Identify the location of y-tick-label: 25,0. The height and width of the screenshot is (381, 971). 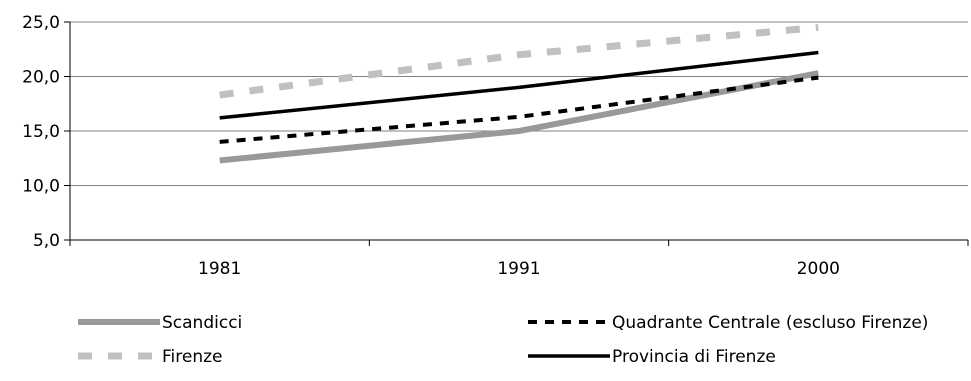
(41, 23).